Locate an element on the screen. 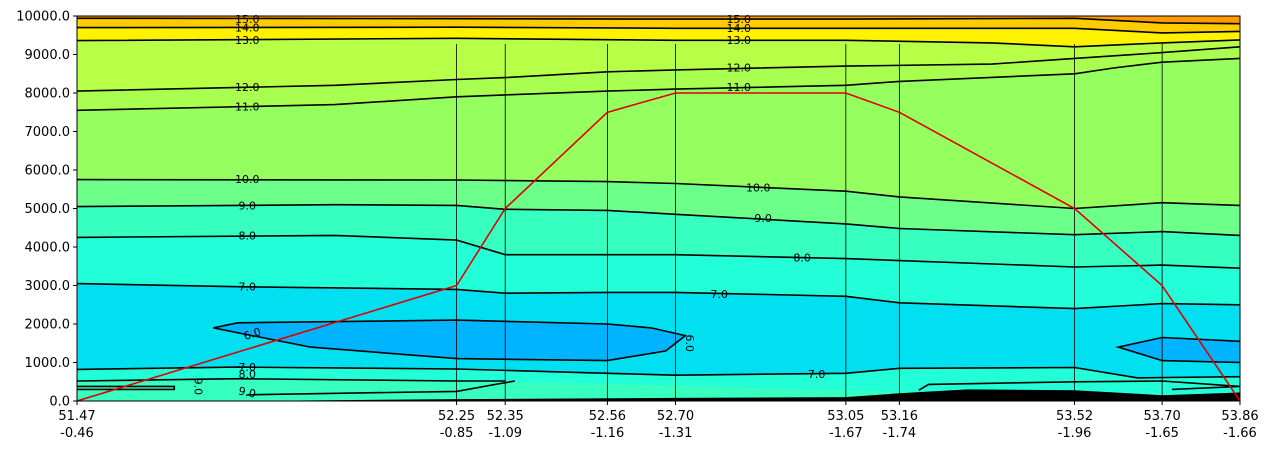 The width and height of the screenshot is (1271, 450). x-tick-lon: -1.66 is located at coordinates (1240, 433).